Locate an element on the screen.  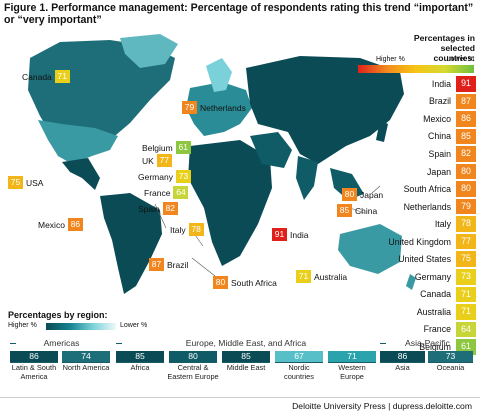
map-label-name: Belgium is located at coordinates (157, 147).